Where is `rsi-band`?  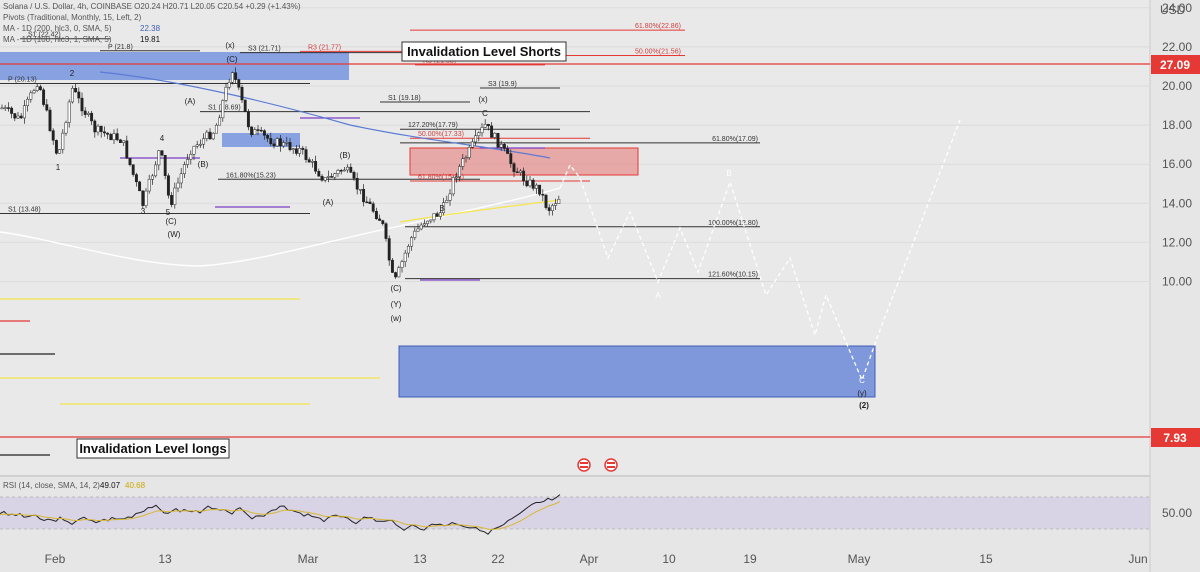
rsi-band is located at coordinates (575, 513).